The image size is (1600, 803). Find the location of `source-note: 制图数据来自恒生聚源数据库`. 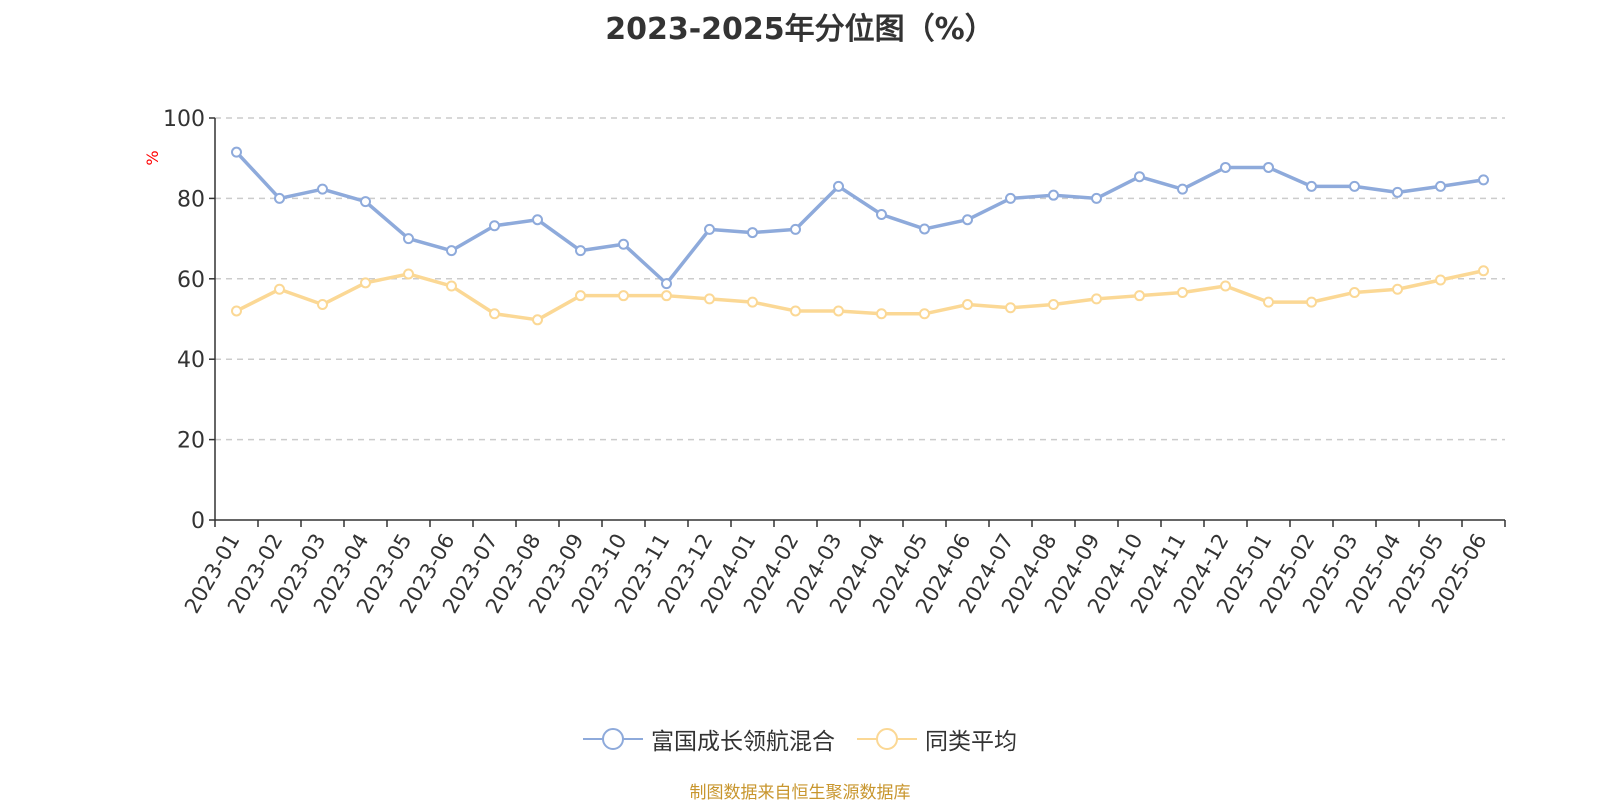

source-note: 制图数据来自恒生聚源数据库 is located at coordinates (800, 793).